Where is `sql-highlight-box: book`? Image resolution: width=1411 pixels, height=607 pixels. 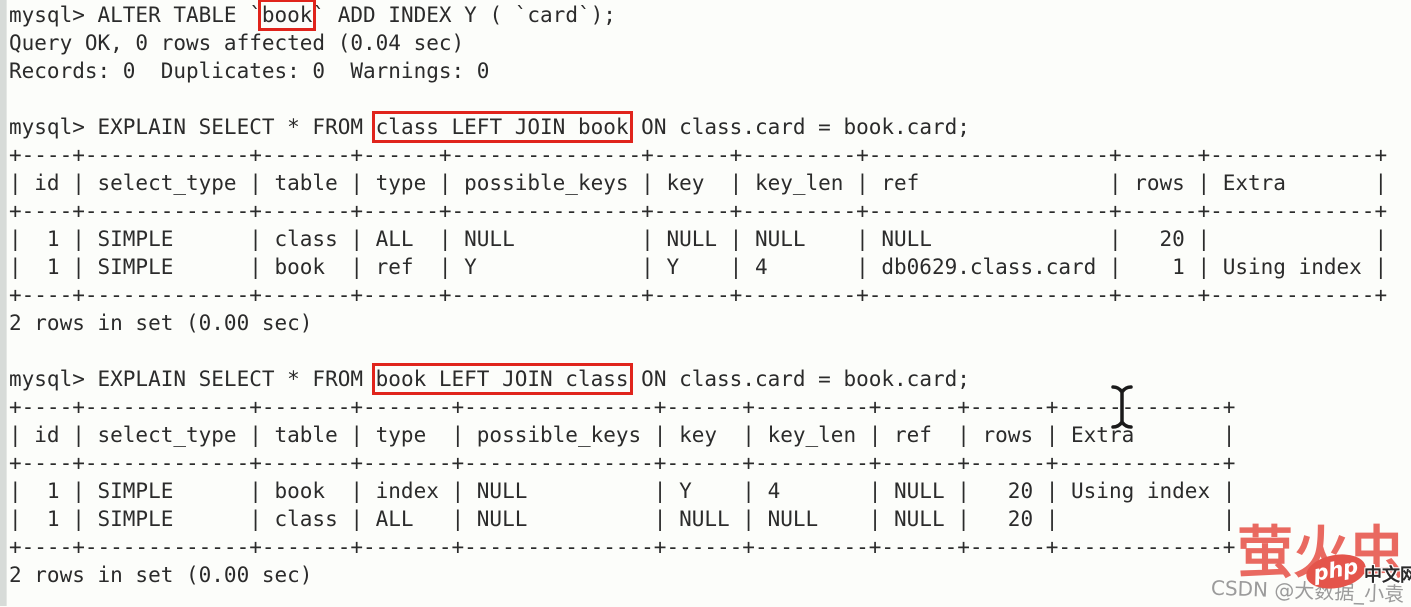
sql-highlight-box: book is located at coordinates (287, 15).